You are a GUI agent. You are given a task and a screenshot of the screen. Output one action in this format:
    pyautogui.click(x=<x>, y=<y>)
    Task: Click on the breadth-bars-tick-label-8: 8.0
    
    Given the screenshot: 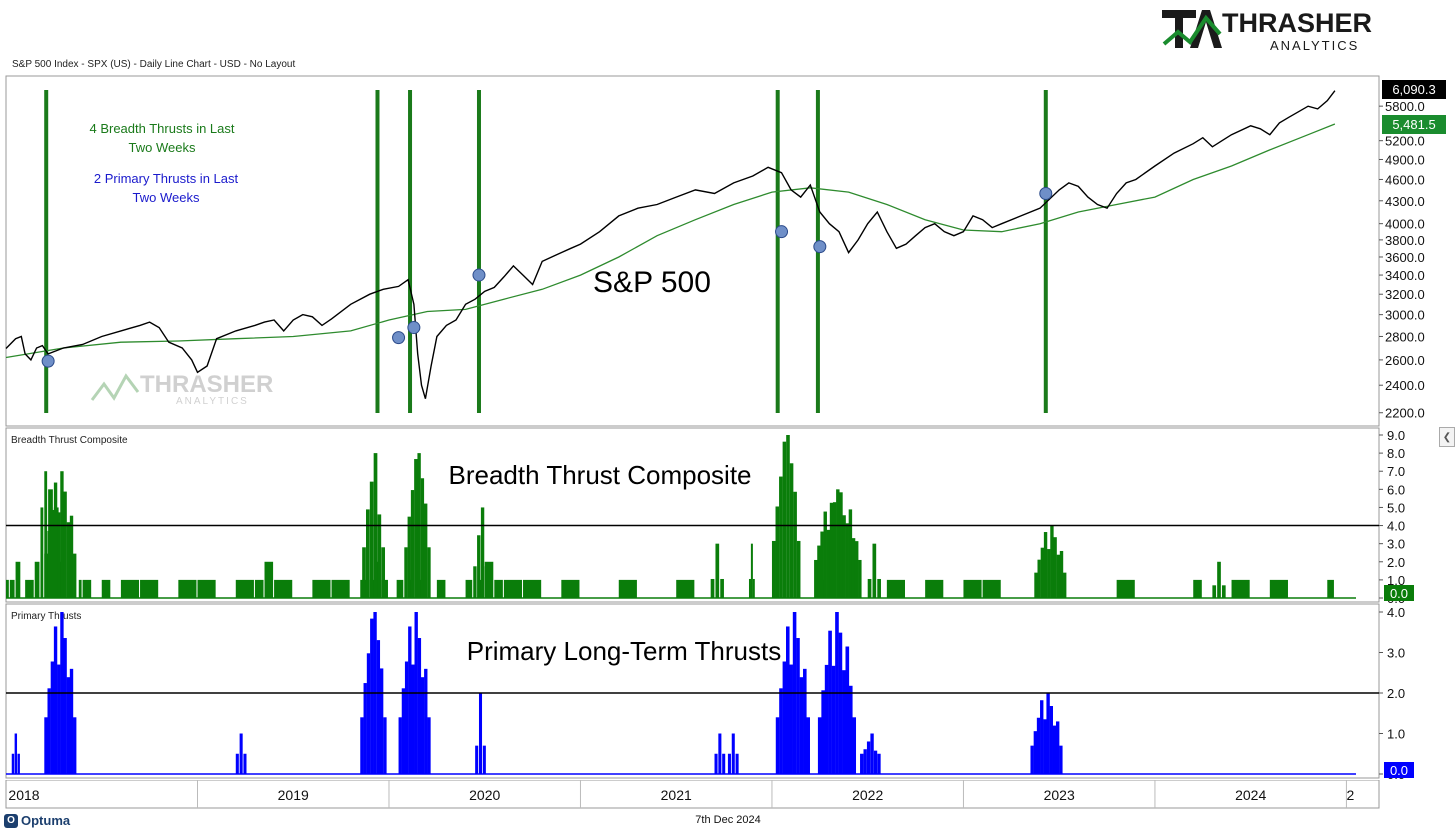 What is the action you would take?
    pyautogui.click(x=1396, y=453)
    